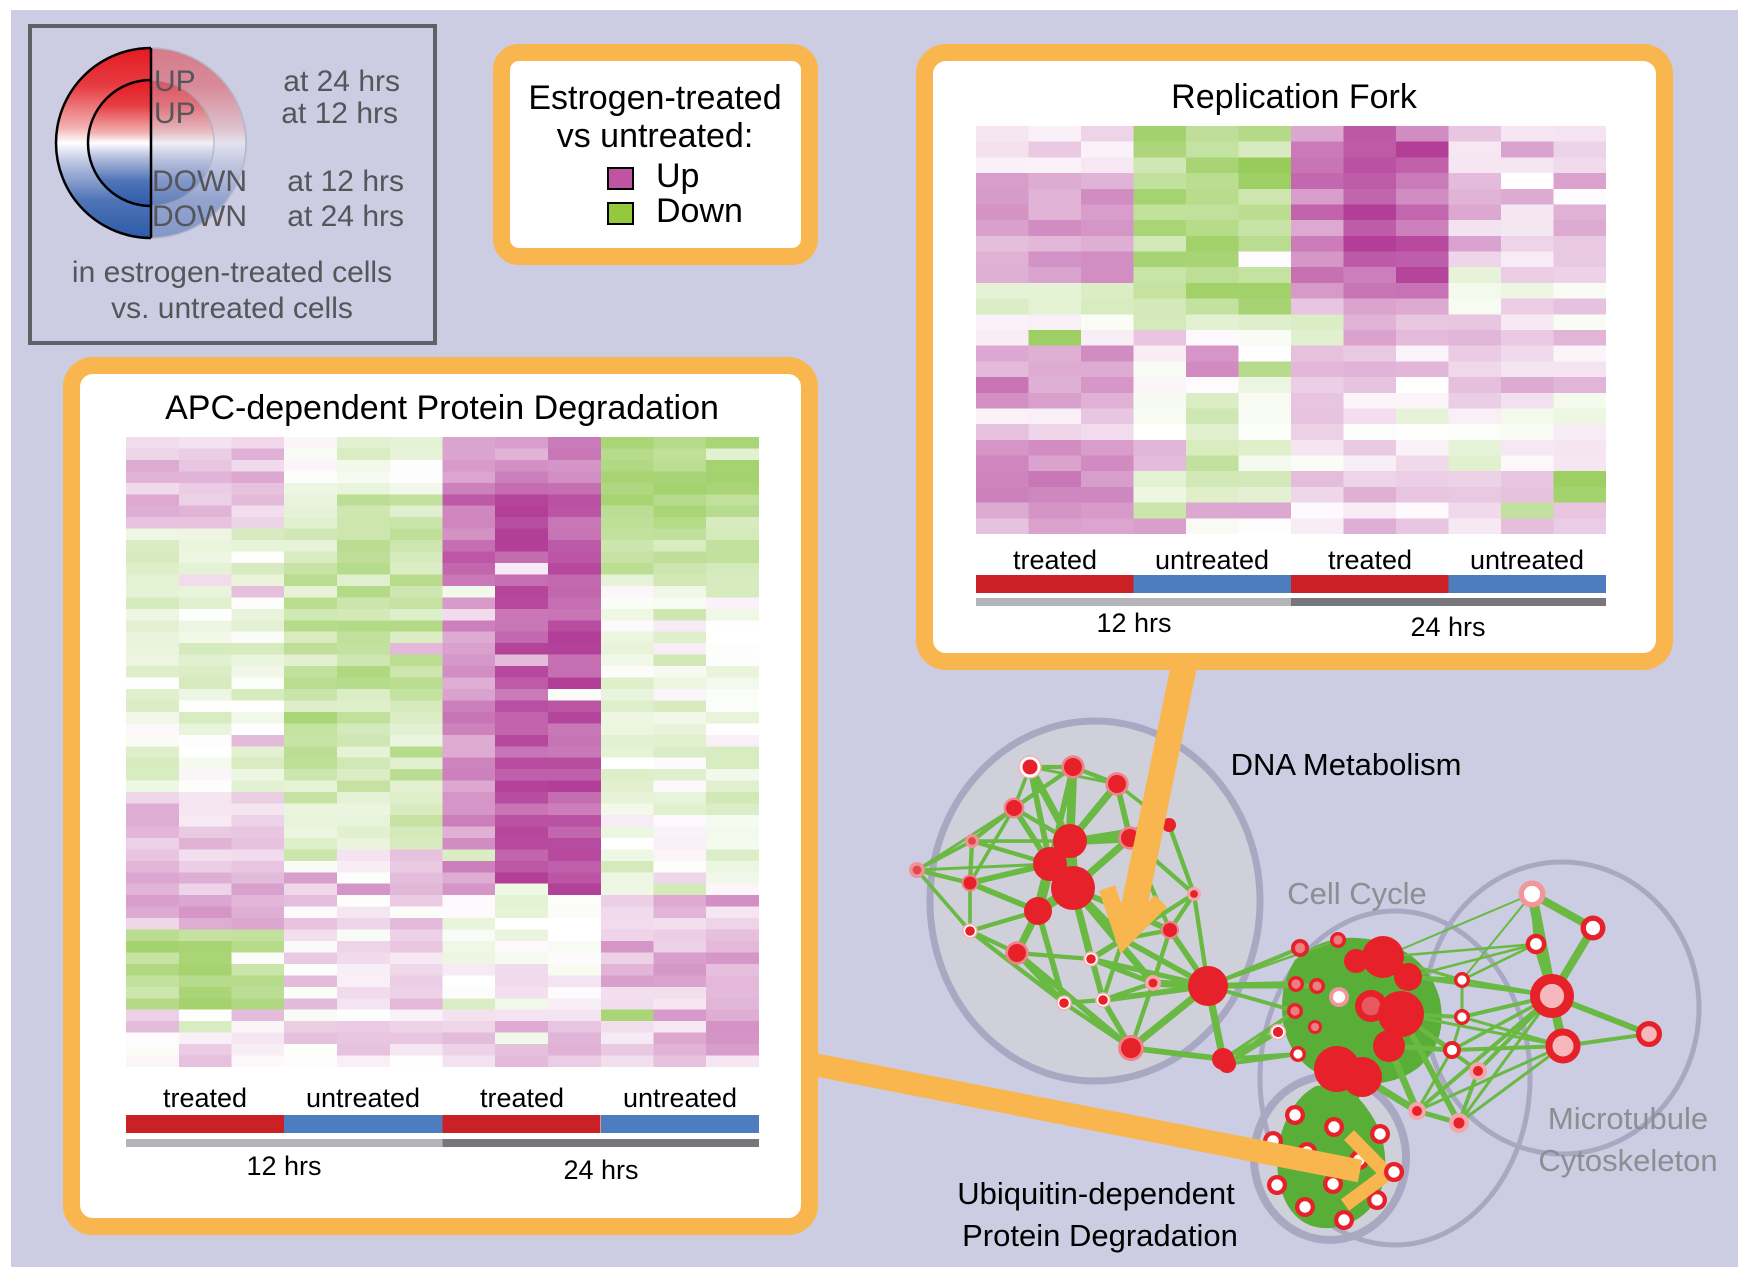  Describe the element at coordinates (1627, 1160) in the screenshot. I see `svg-text: Cytoskeleton` at that location.